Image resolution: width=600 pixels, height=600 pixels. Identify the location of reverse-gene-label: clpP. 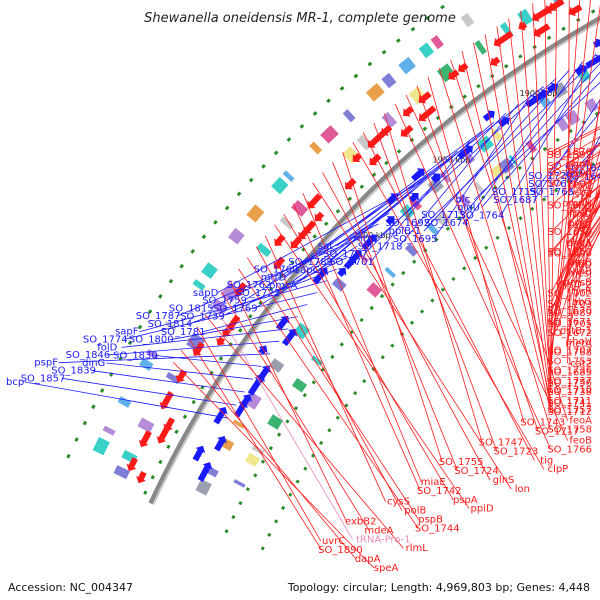
(558, 469).